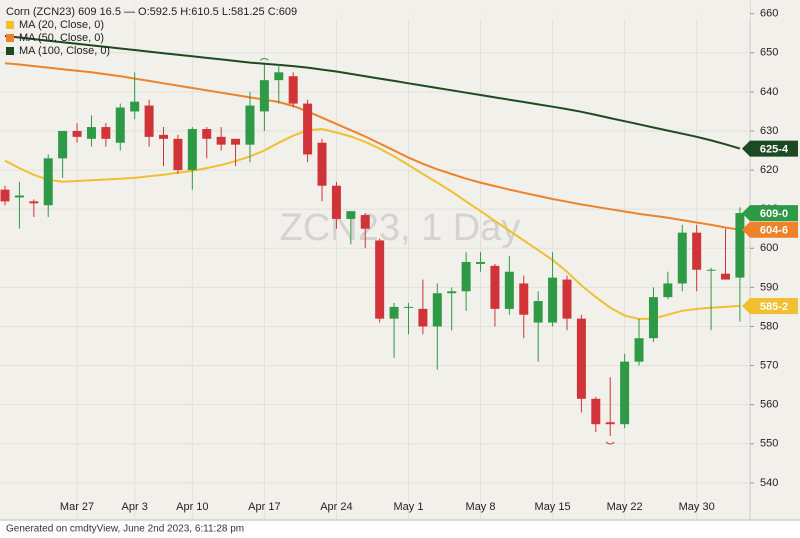 This screenshot has width=800, height=538. What do you see at coordinates (697, 507) in the screenshot?
I see `x-tick-label: May 30` at bounding box center [697, 507].